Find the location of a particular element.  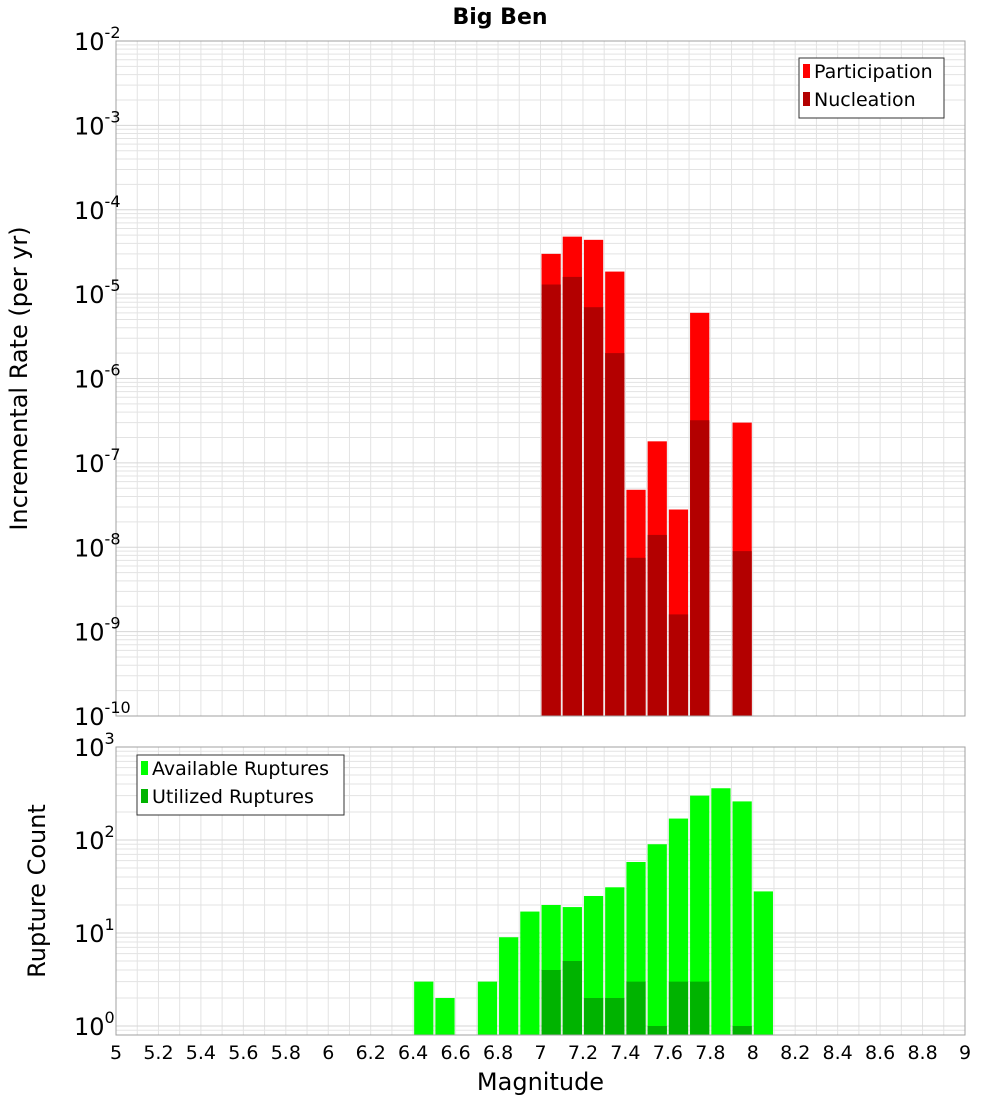

x-tick-label: 7.8 is located at coordinates (710, 1053).